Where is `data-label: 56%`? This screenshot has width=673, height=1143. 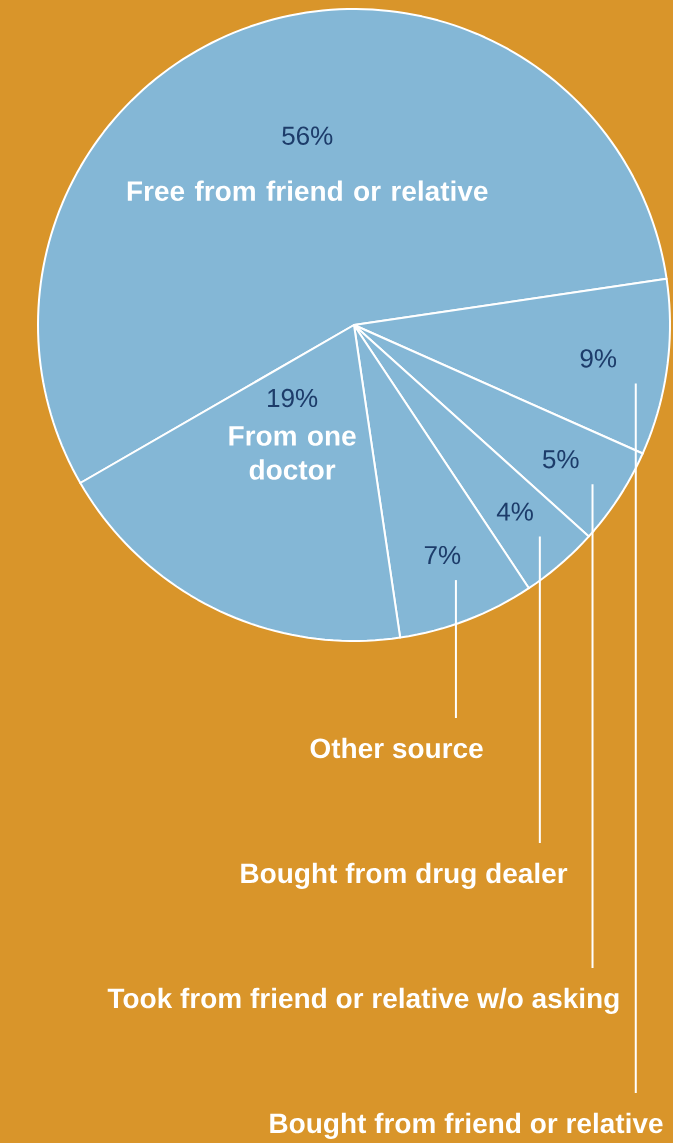 data-label: 56% is located at coordinates (307, 135).